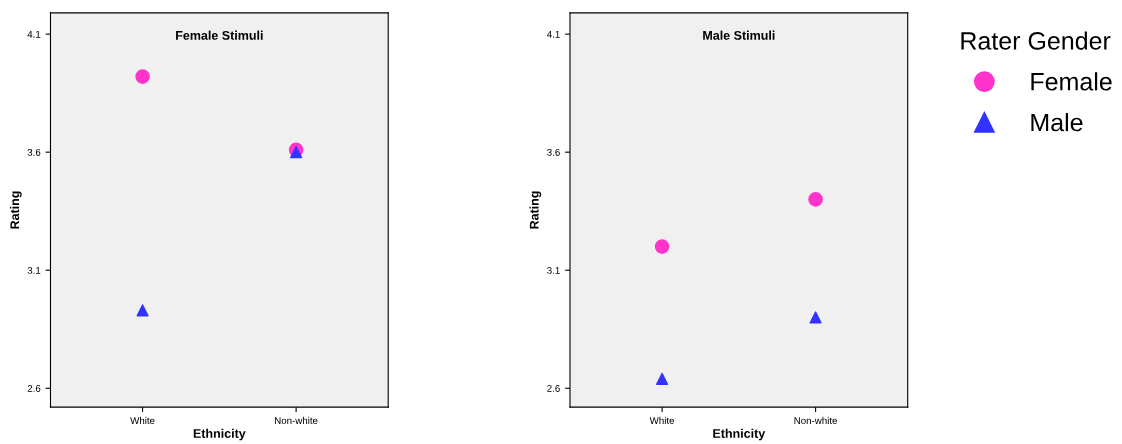 The height and width of the screenshot is (444, 1122). Describe the element at coordinates (1036, 40) in the screenshot. I see `legend-title: Rater Gender` at that location.